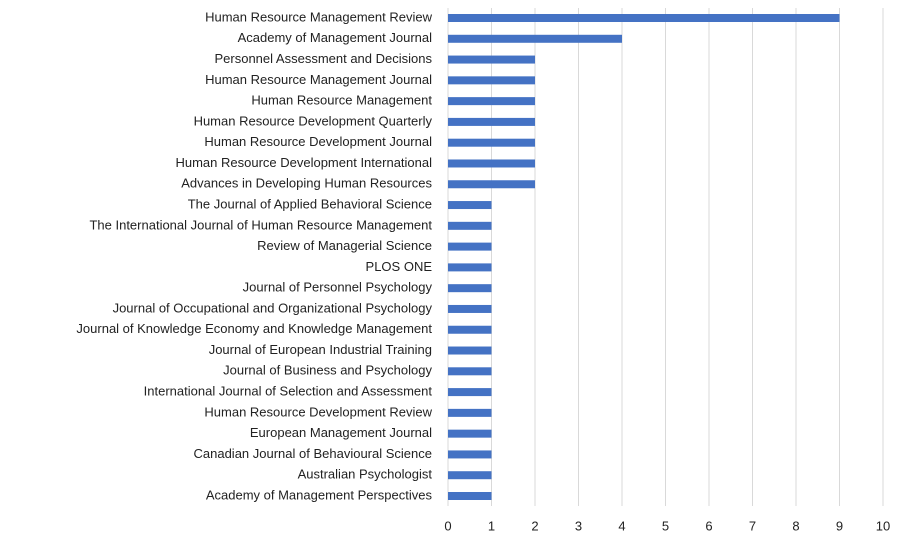 This screenshot has height=539, width=897. I want to click on y-tick-label: Canadian Journal of Behavioural Science, so click(313, 453).